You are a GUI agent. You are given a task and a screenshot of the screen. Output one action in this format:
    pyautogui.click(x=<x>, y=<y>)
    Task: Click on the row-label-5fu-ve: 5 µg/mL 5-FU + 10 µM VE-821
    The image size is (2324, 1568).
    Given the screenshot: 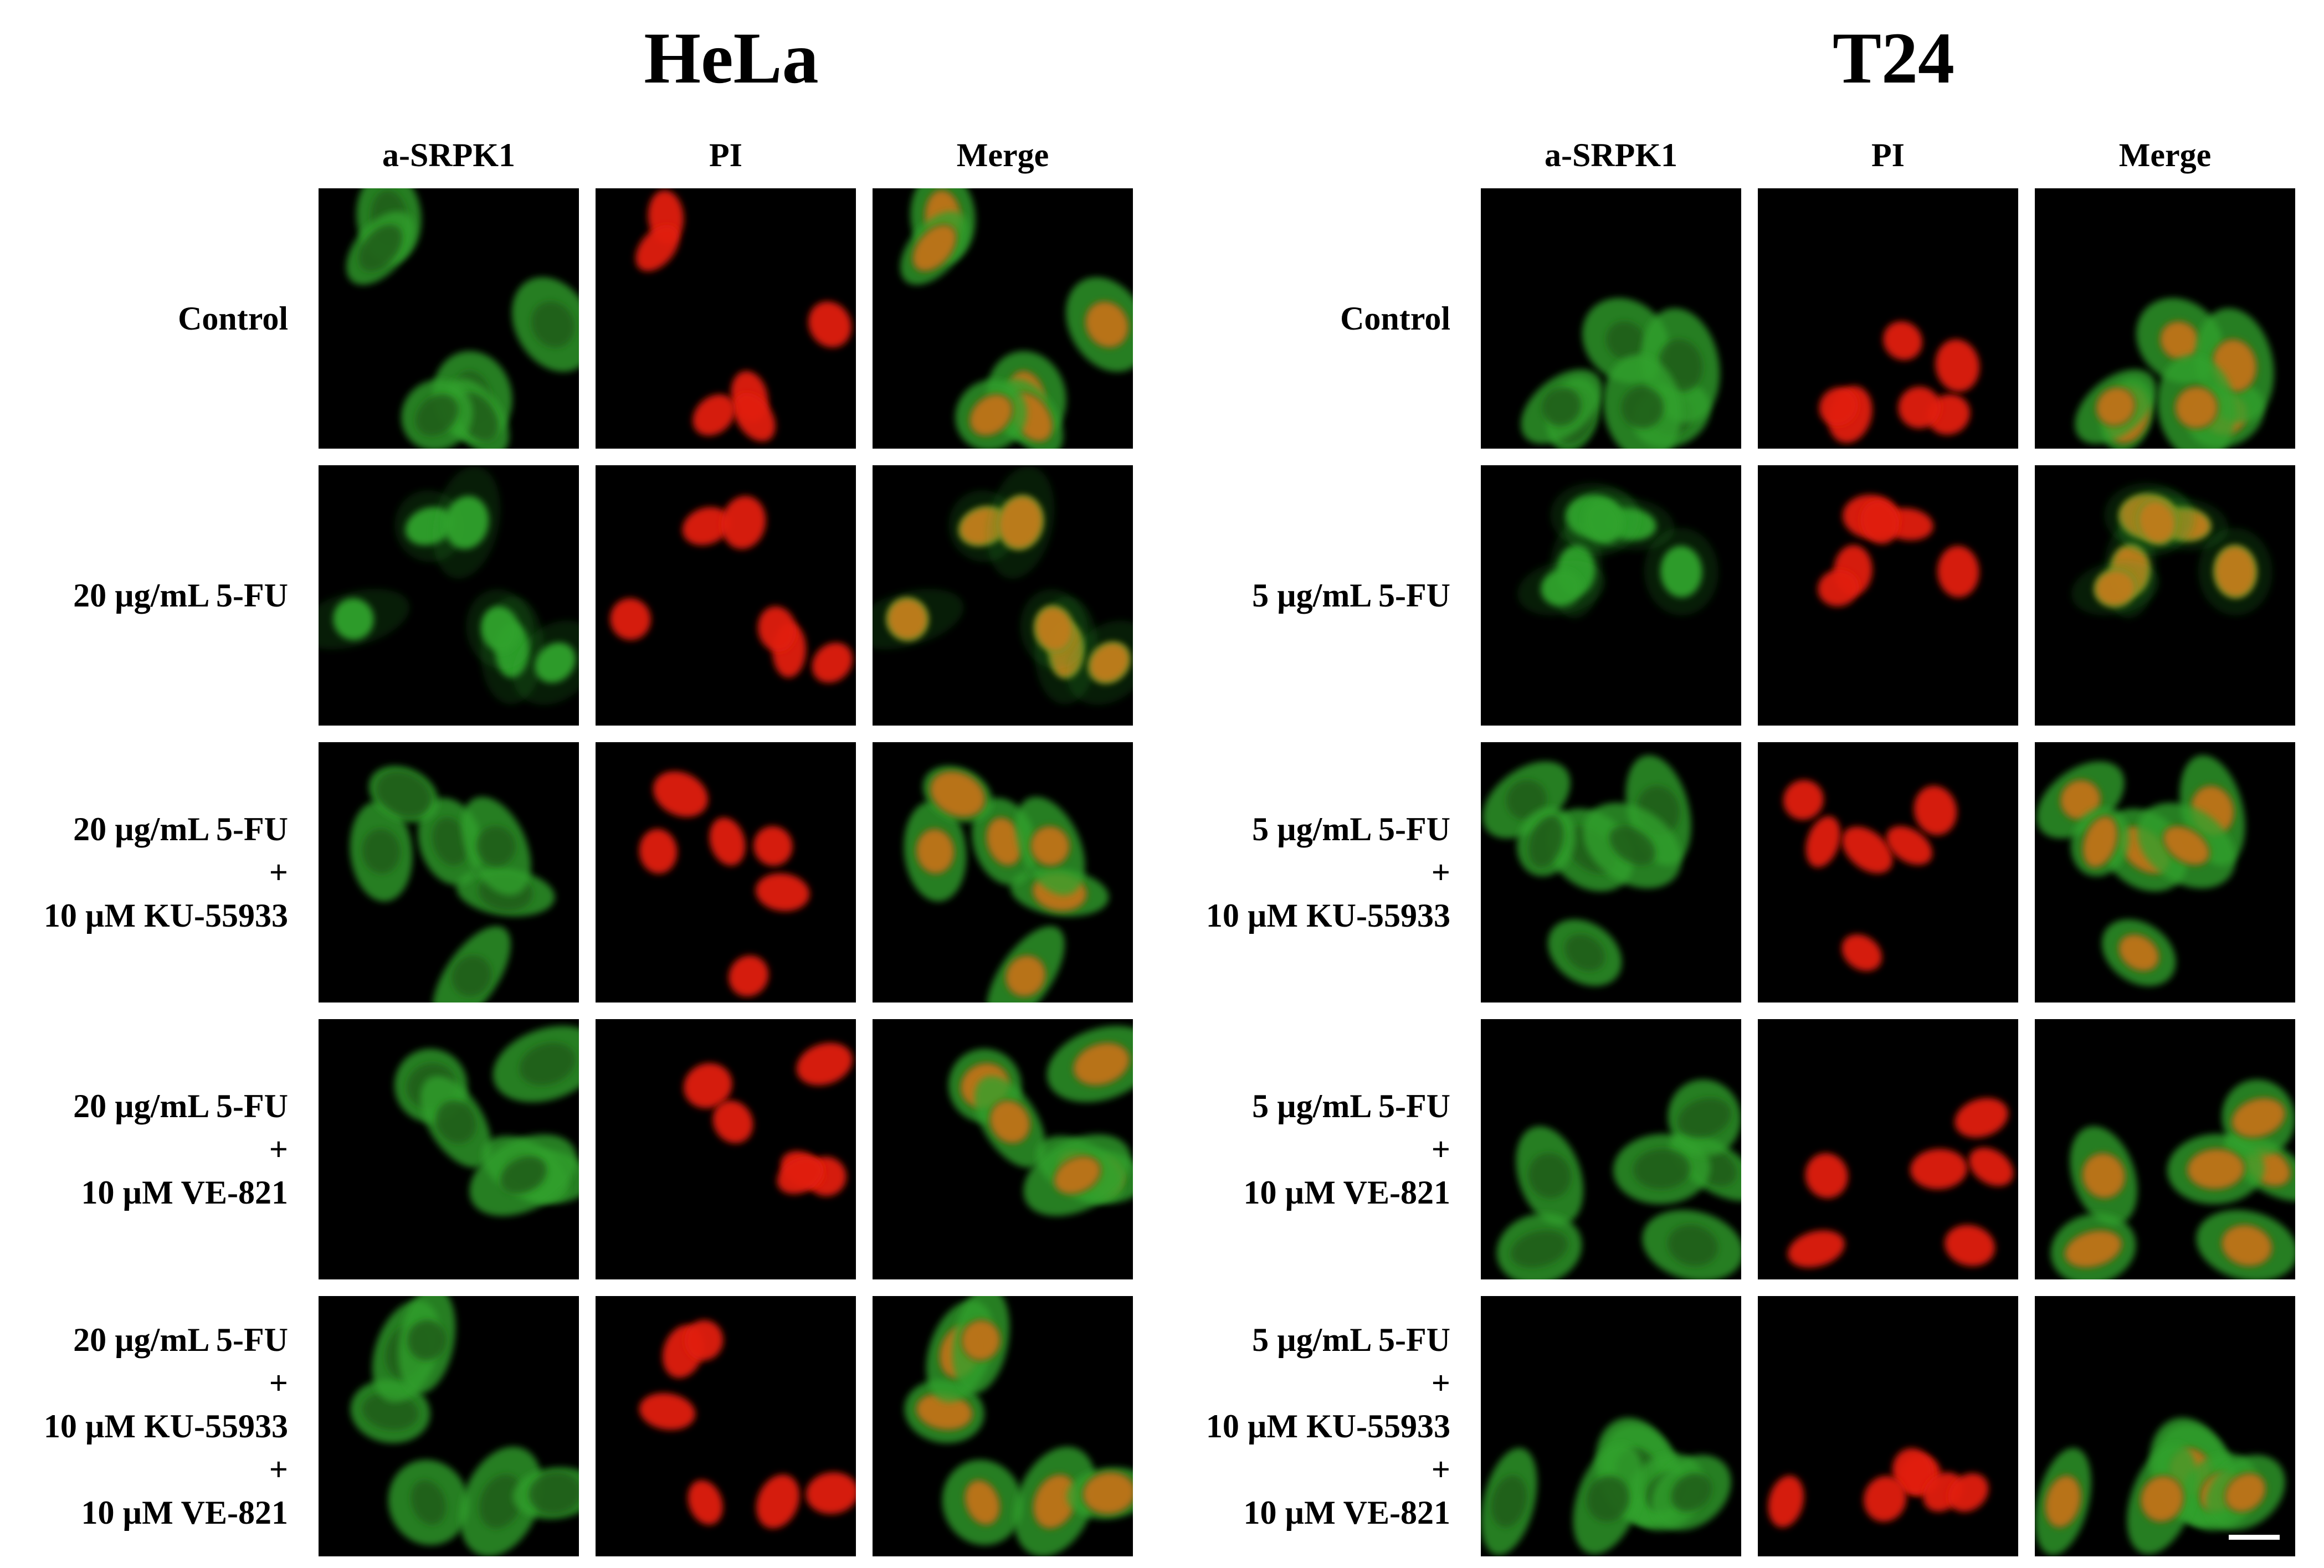 What is the action you would take?
    pyautogui.click(x=1309, y=1149)
    